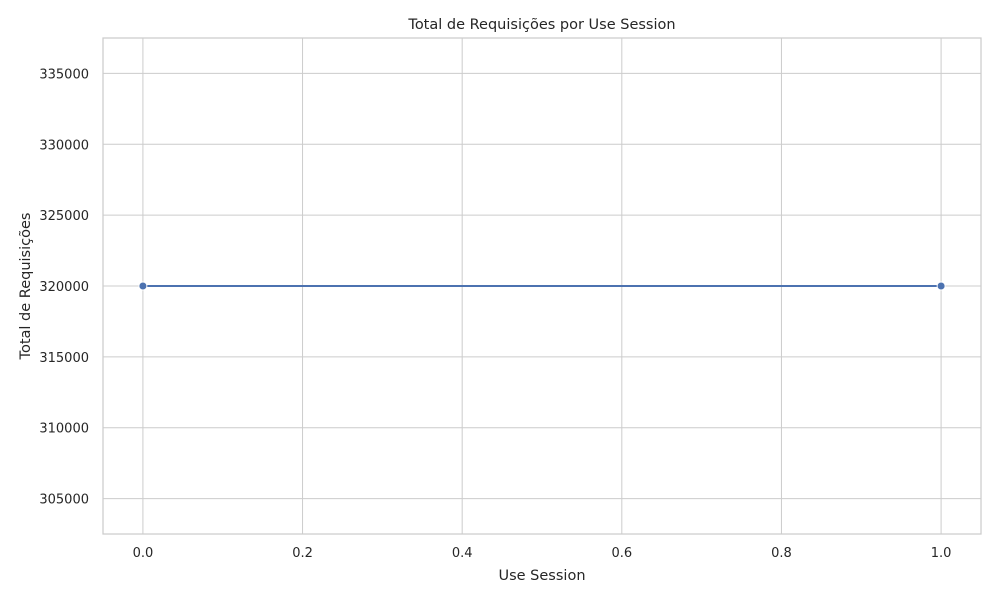 Image resolution: width=1000 pixels, height=600 pixels. What do you see at coordinates (64, 145) in the screenshot?
I see `y-tick-label: 330000` at bounding box center [64, 145].